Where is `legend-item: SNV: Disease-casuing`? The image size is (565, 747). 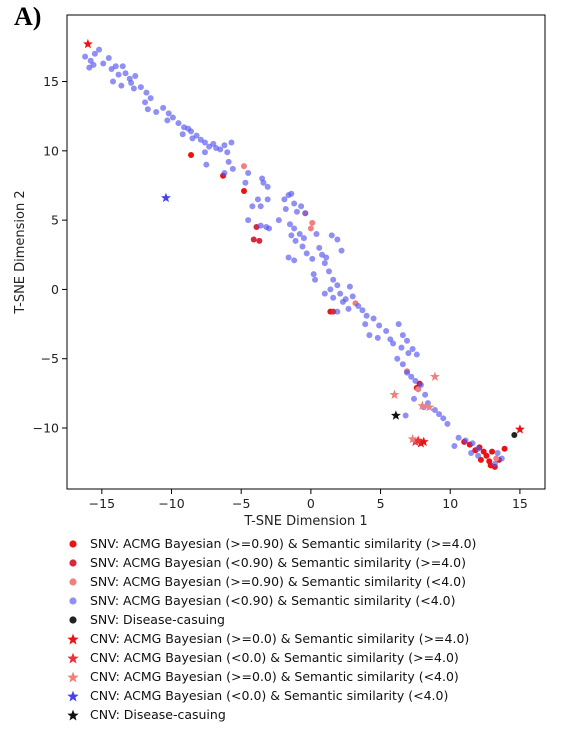 legend-item: SNV: Disease-casuing is located at coordinates (269, 619).